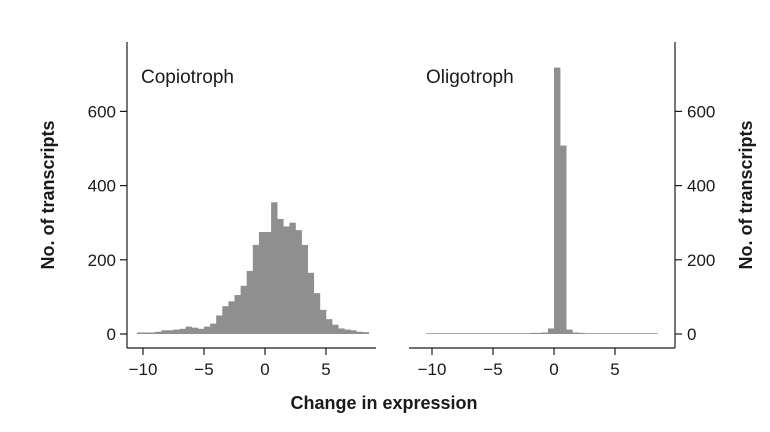 The height and width of the screenshot is (432, 770). I want to click on copiotroph-y-tick-label: 400, so click(102, 186).